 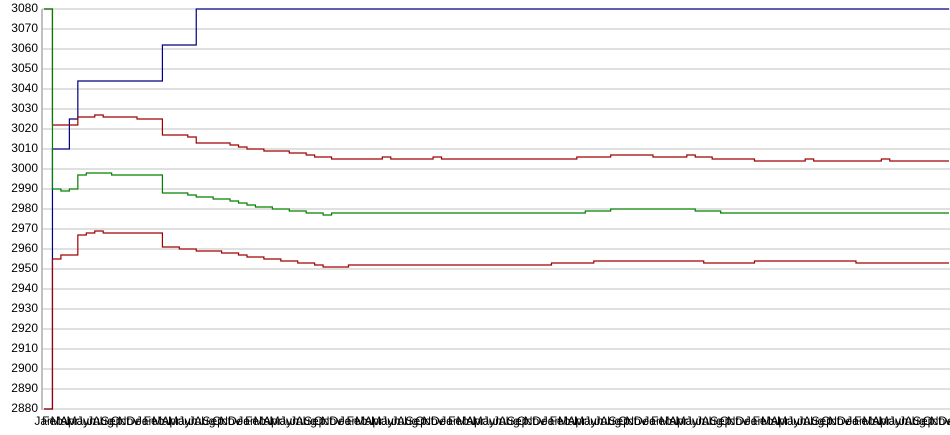 I want to click on y-tick-label: 2970, so click(x=24, y=228).